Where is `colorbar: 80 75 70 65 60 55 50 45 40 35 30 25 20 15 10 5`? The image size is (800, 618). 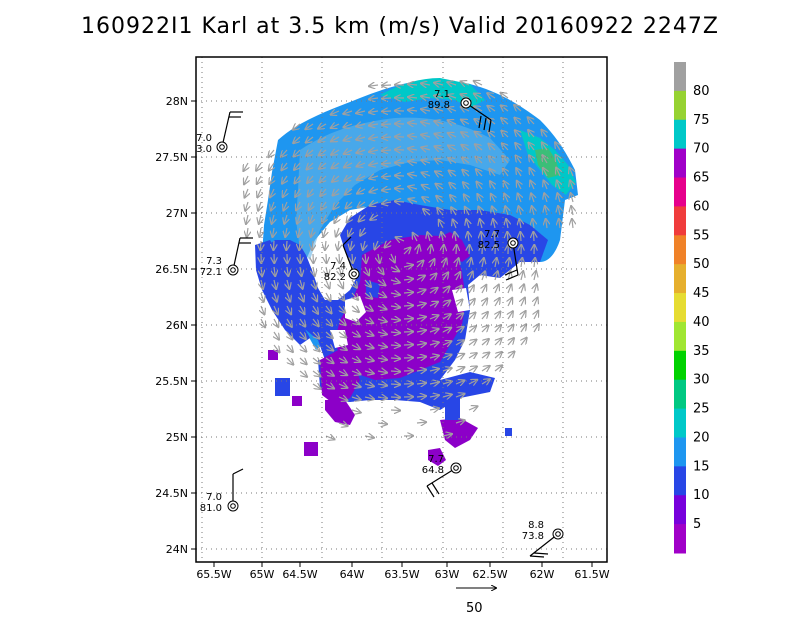 colorbar: 80 75 70 65 60 55 50 45 40 35 30 25 20 15 10 5 is located at coordinates (692, 308).